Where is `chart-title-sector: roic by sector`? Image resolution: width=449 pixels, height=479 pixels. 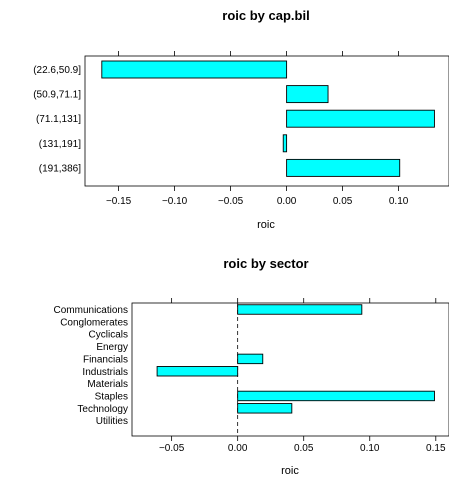 chart-title-sector: roic by sector is located at coordinates (265, 263).